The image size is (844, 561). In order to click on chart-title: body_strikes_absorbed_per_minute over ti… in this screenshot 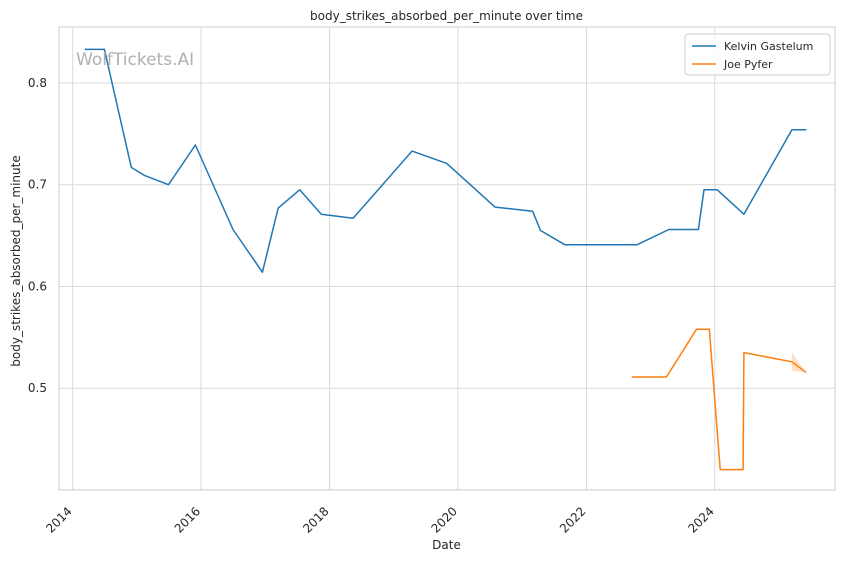, I will do `click(446, 16)`.